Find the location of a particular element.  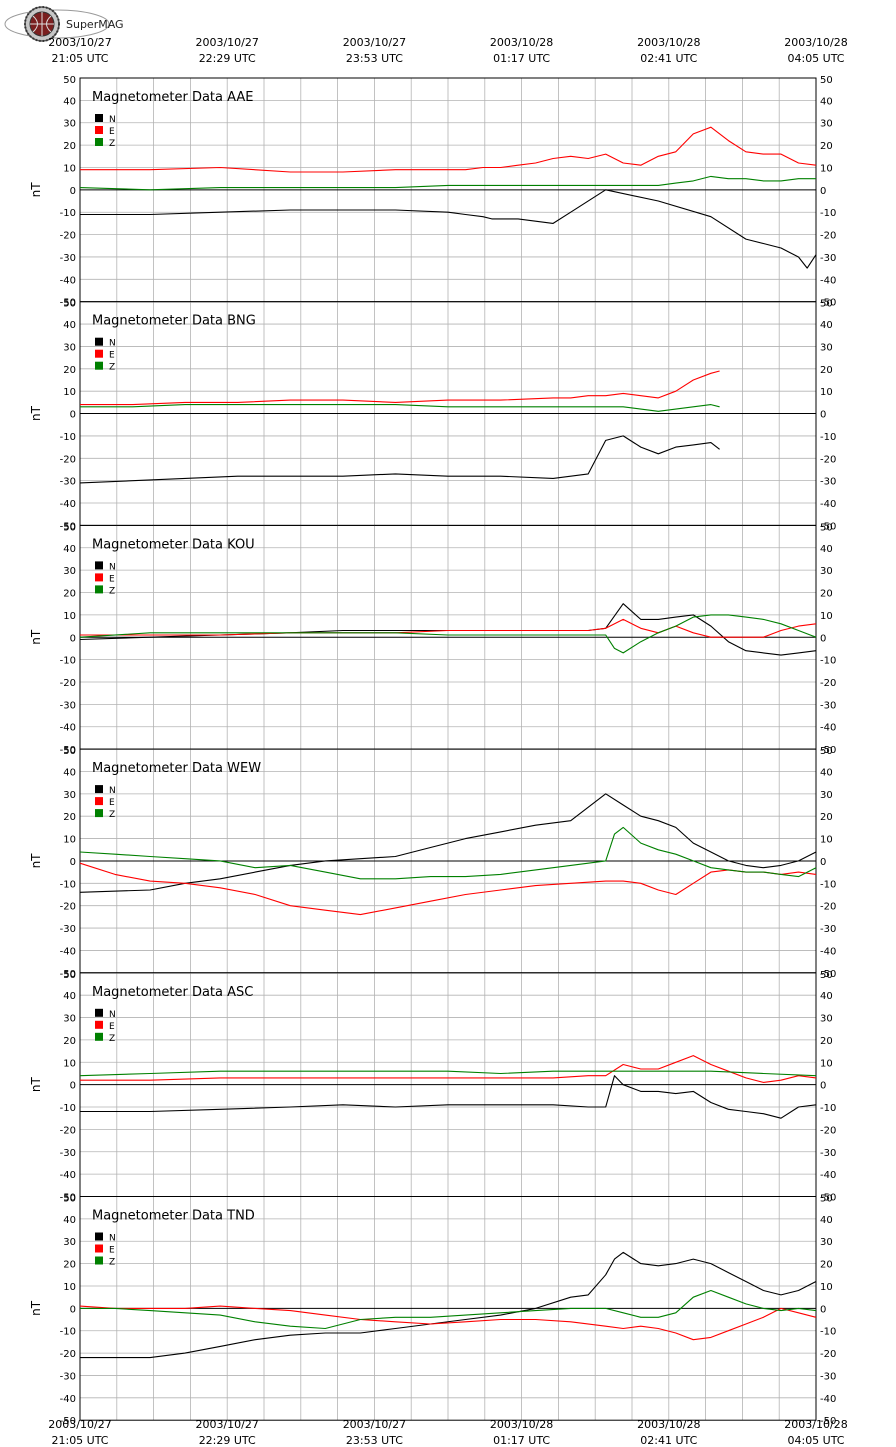

top-time-label: 01:17 UTC is located at coordinates (521, 58).